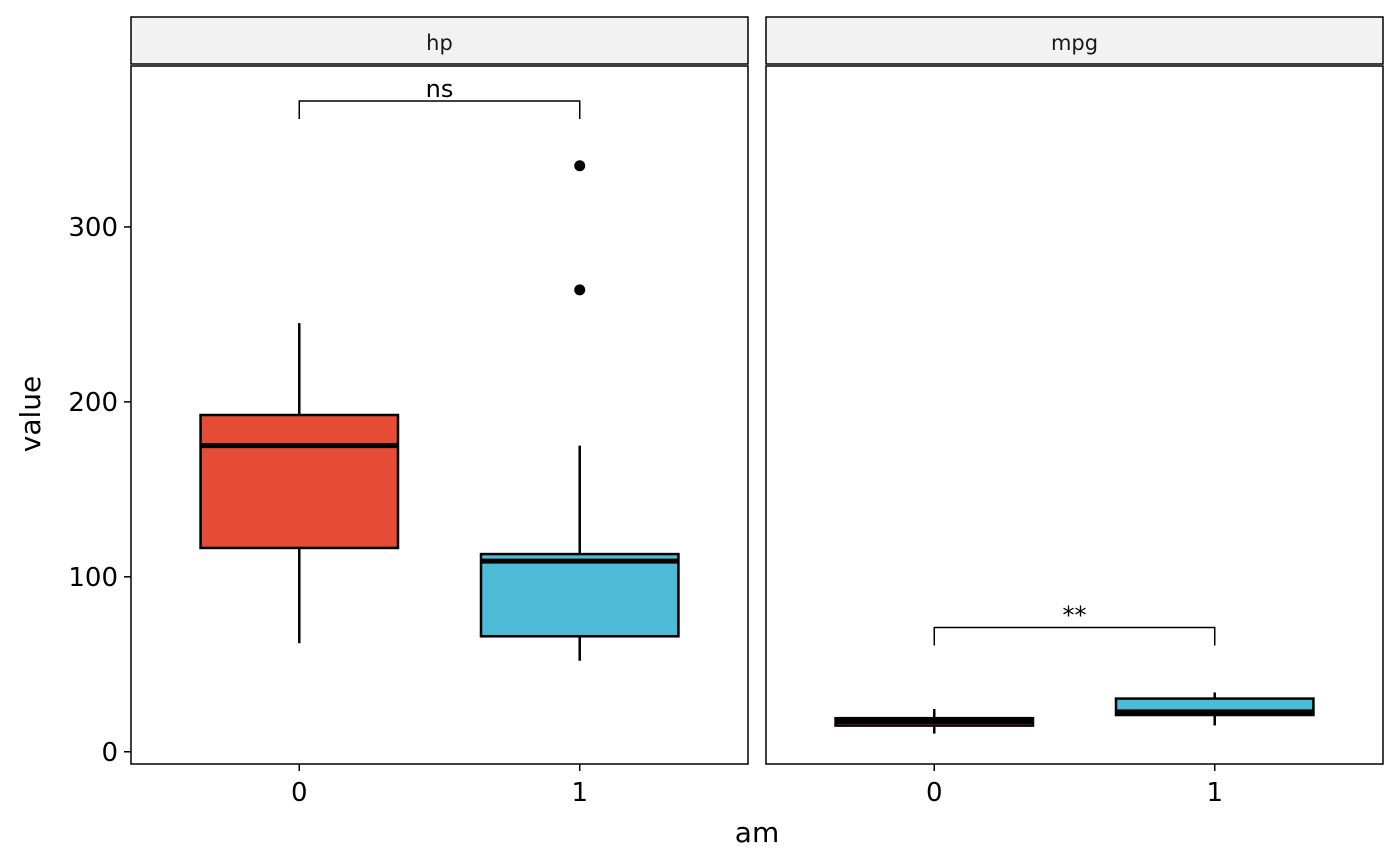 This screenshot has width=1400, height=866. What do you see at coordinates (99, 490) in the screenshot?
I see `y-axis: 0 100 200 300` at bounding box center [99, 490].